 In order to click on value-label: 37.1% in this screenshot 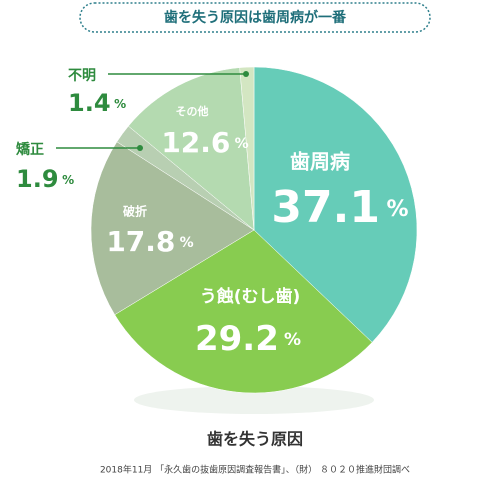, I will do `click(339, 207)`.